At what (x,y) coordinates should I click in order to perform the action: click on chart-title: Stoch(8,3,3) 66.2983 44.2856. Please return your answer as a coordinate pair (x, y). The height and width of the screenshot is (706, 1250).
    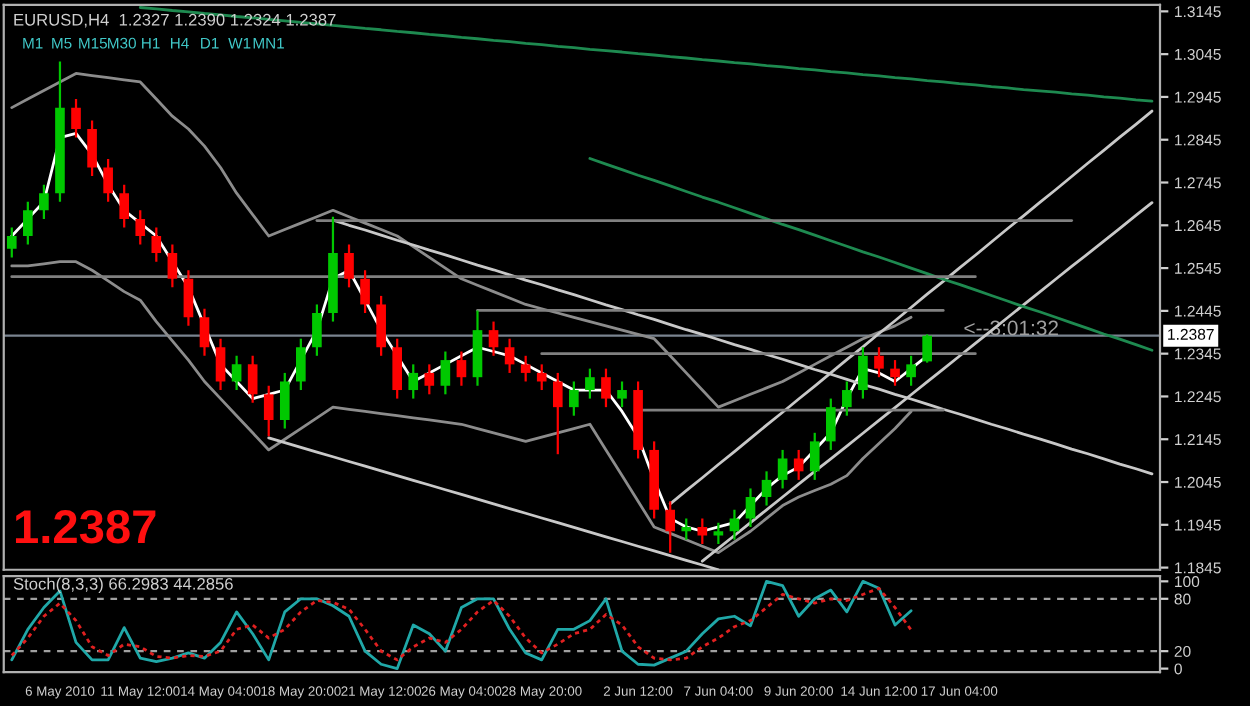
    Looking at the image, I should click on (123, 585).